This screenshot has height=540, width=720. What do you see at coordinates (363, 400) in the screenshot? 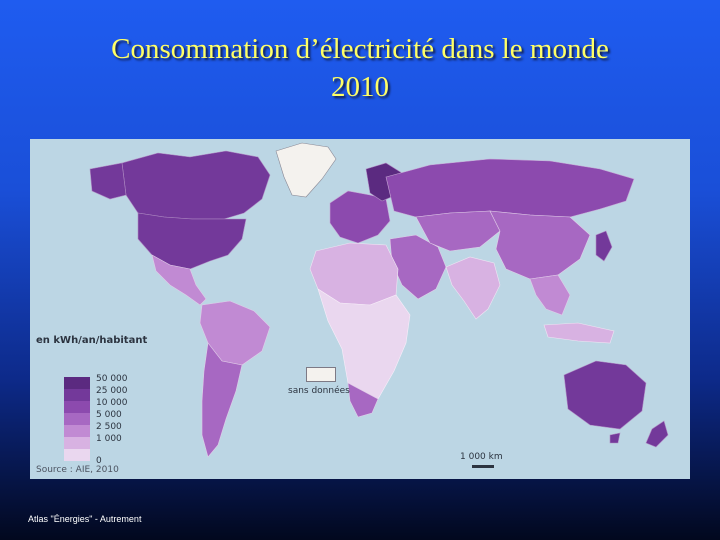
I see `region-southern-africa` at bounding box center [363, 400].